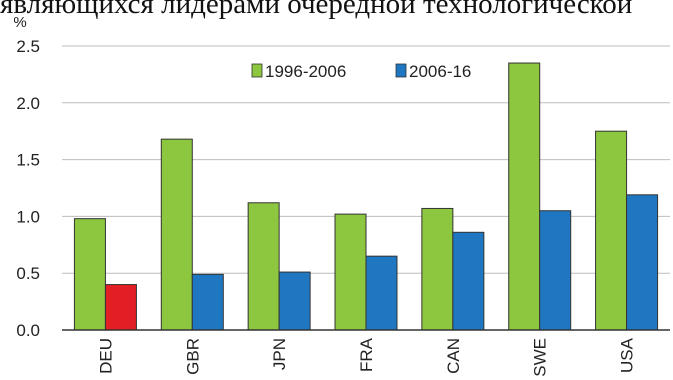  I want to click on legend-label: 1996-2006, so click(305, 71).